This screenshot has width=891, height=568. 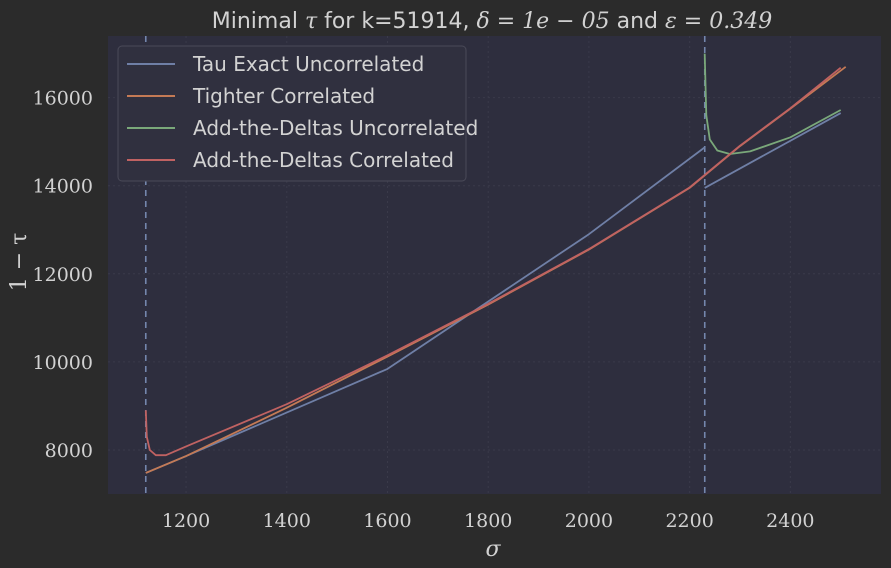 What do you see at coordinates (387, 521) in the screenshot?
I see `x-tick-label: 1600` at bounding box center [387, 521].